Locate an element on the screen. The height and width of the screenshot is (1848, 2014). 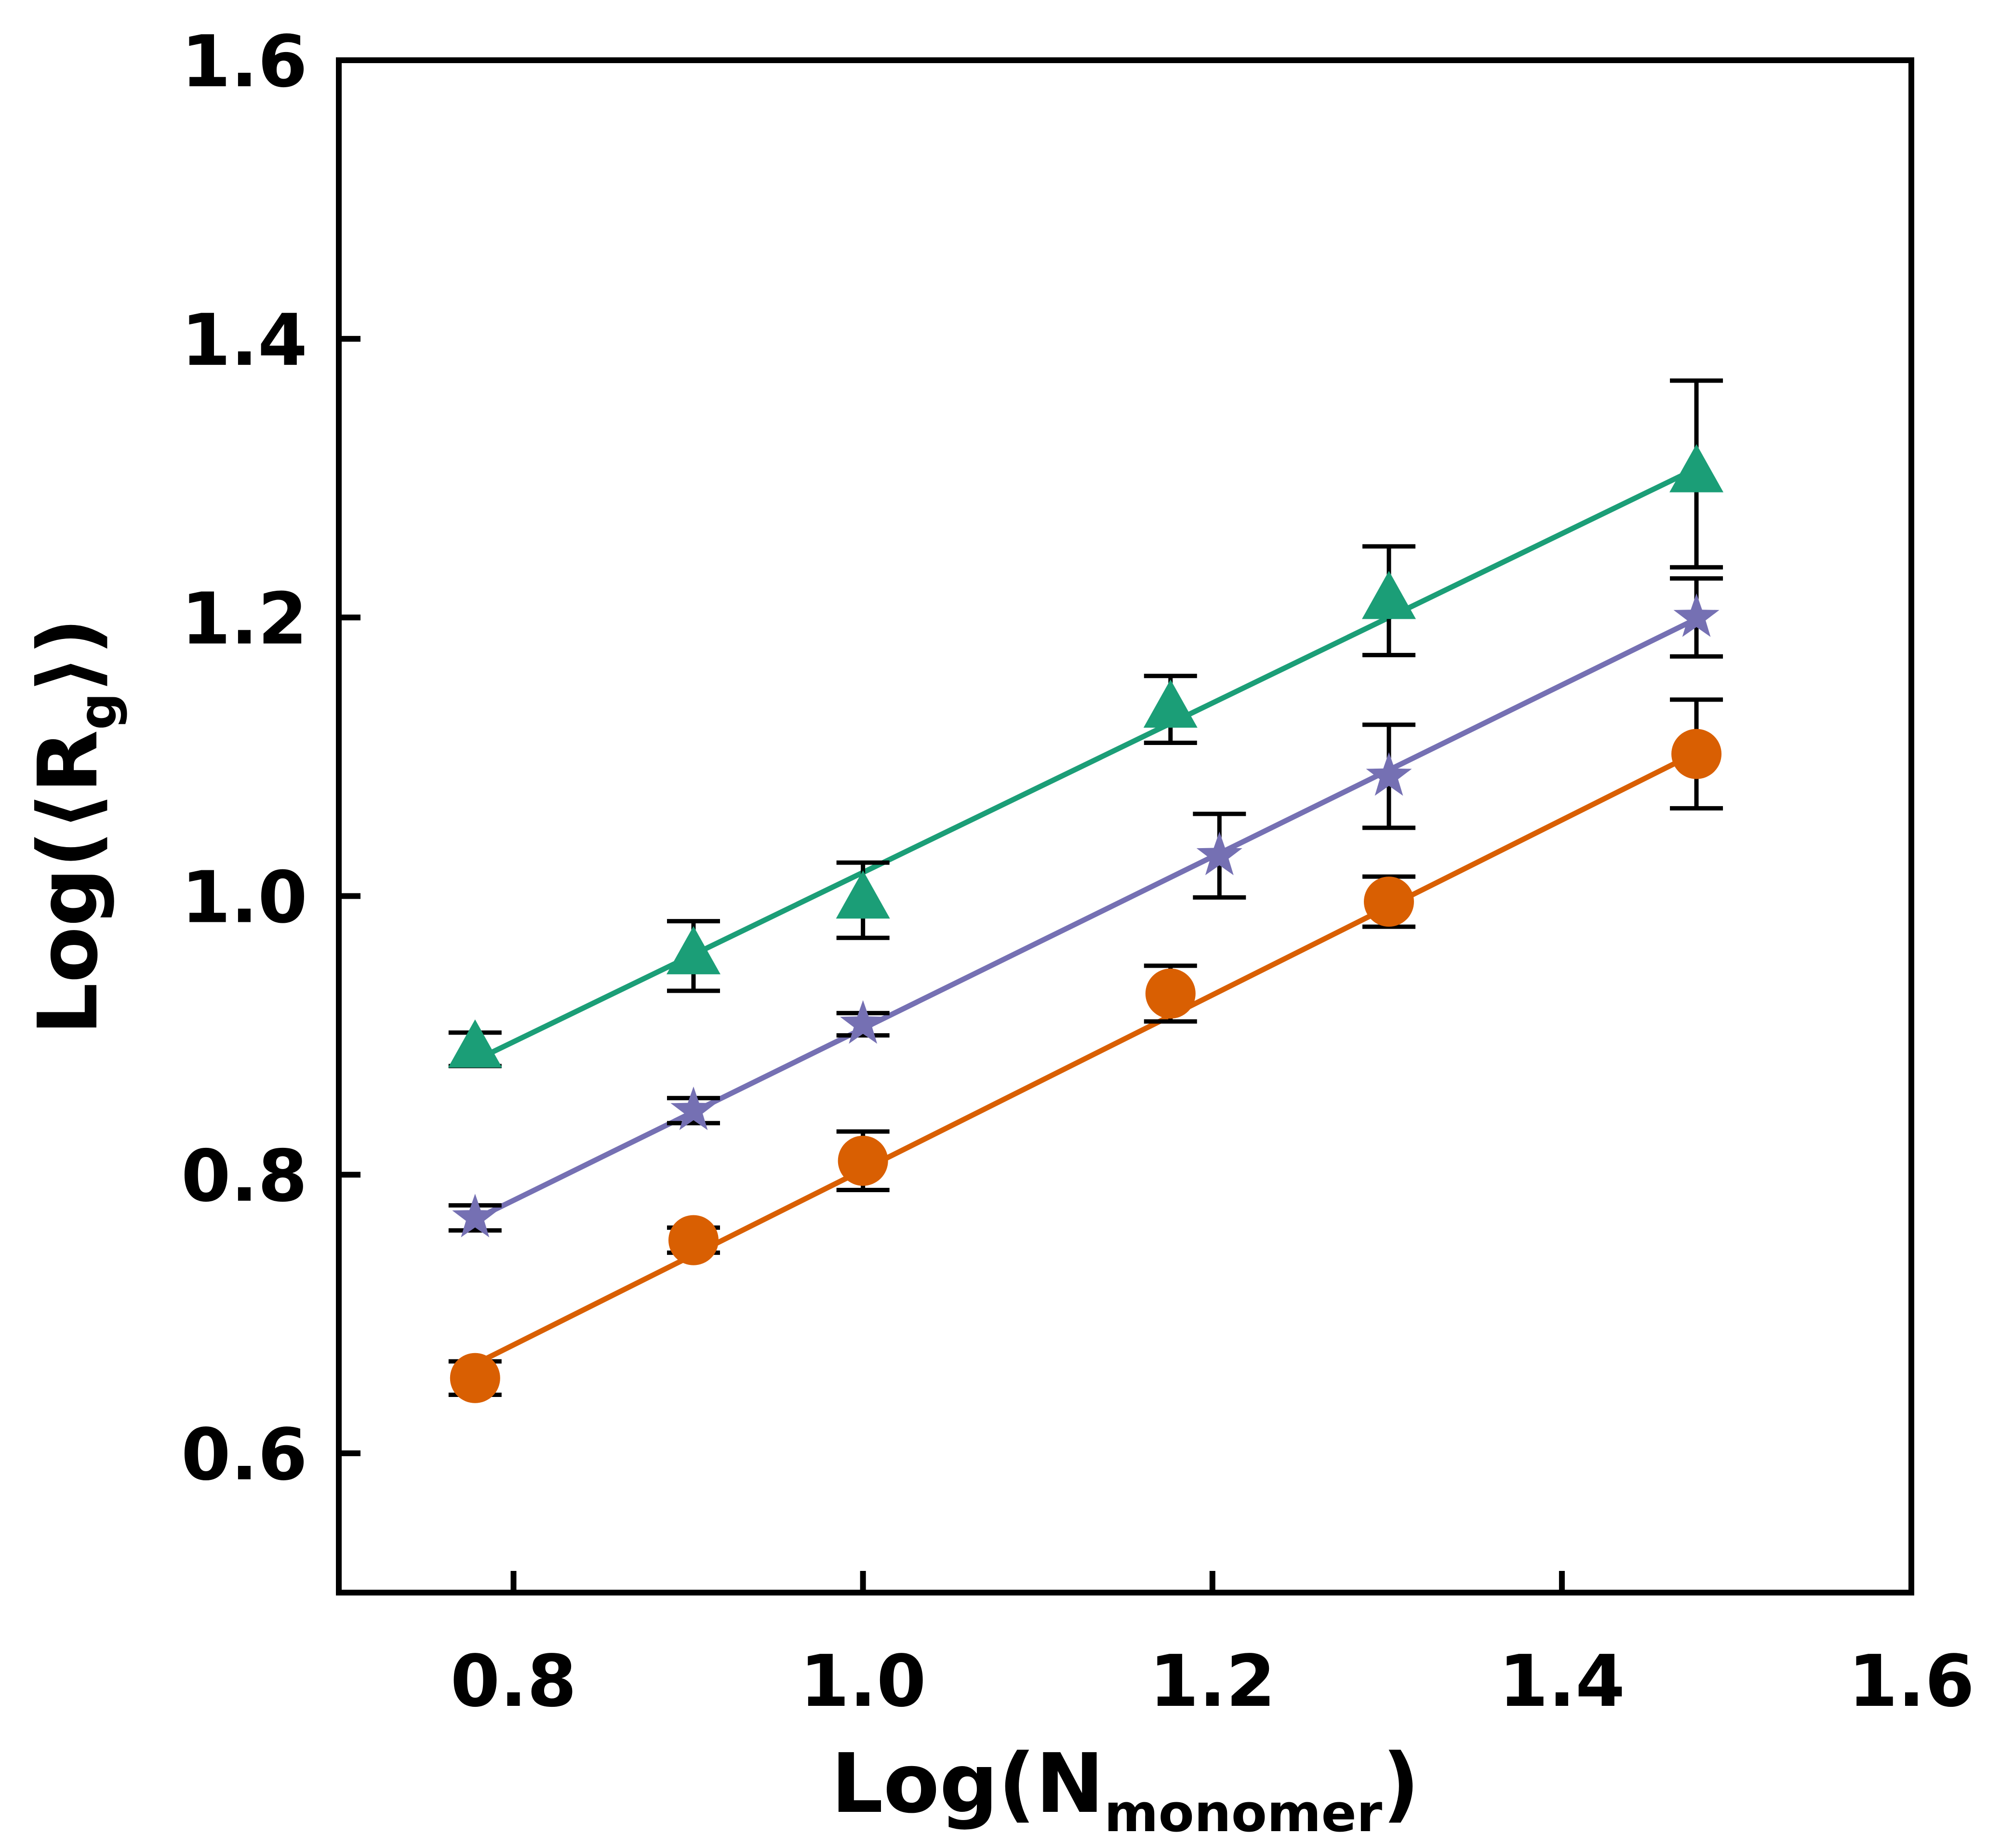
y-tick-label: 1.4 is located at coordinates (244, 340).